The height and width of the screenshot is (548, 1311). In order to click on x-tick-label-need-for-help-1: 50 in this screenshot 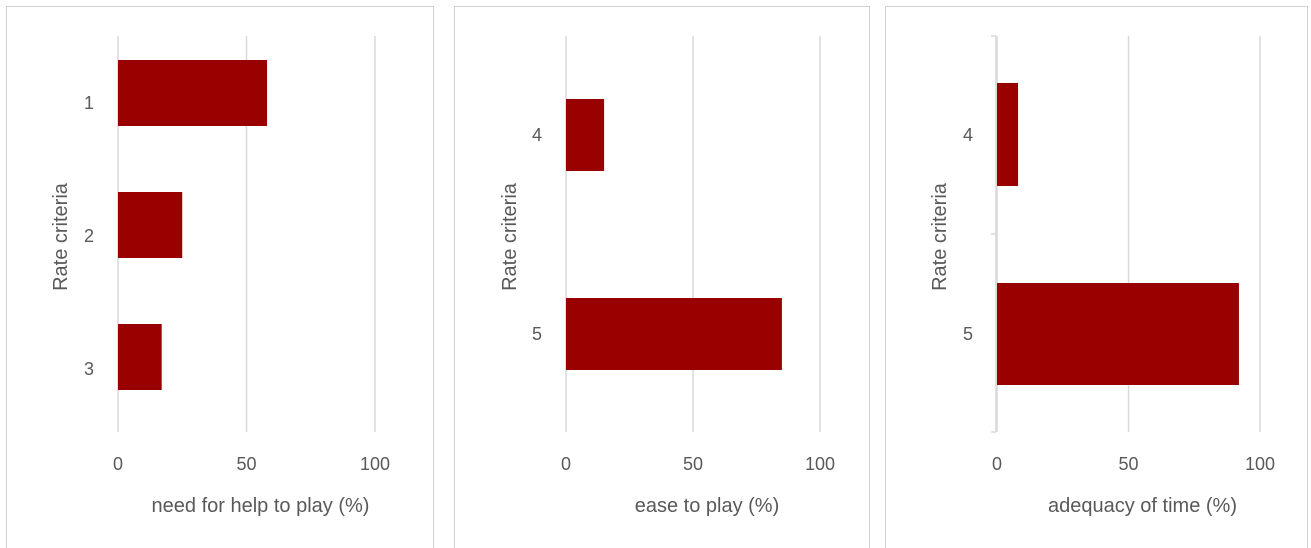, I will do `click(246, 464)`.